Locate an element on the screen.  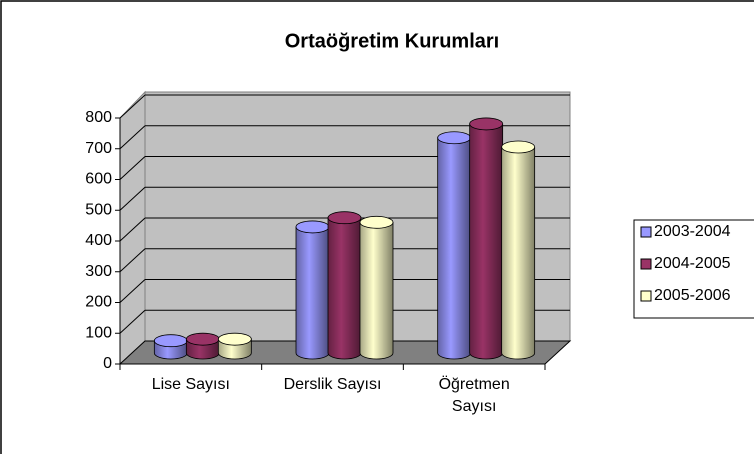
y-tick-label: 700 is located at coordinates (98, 148).